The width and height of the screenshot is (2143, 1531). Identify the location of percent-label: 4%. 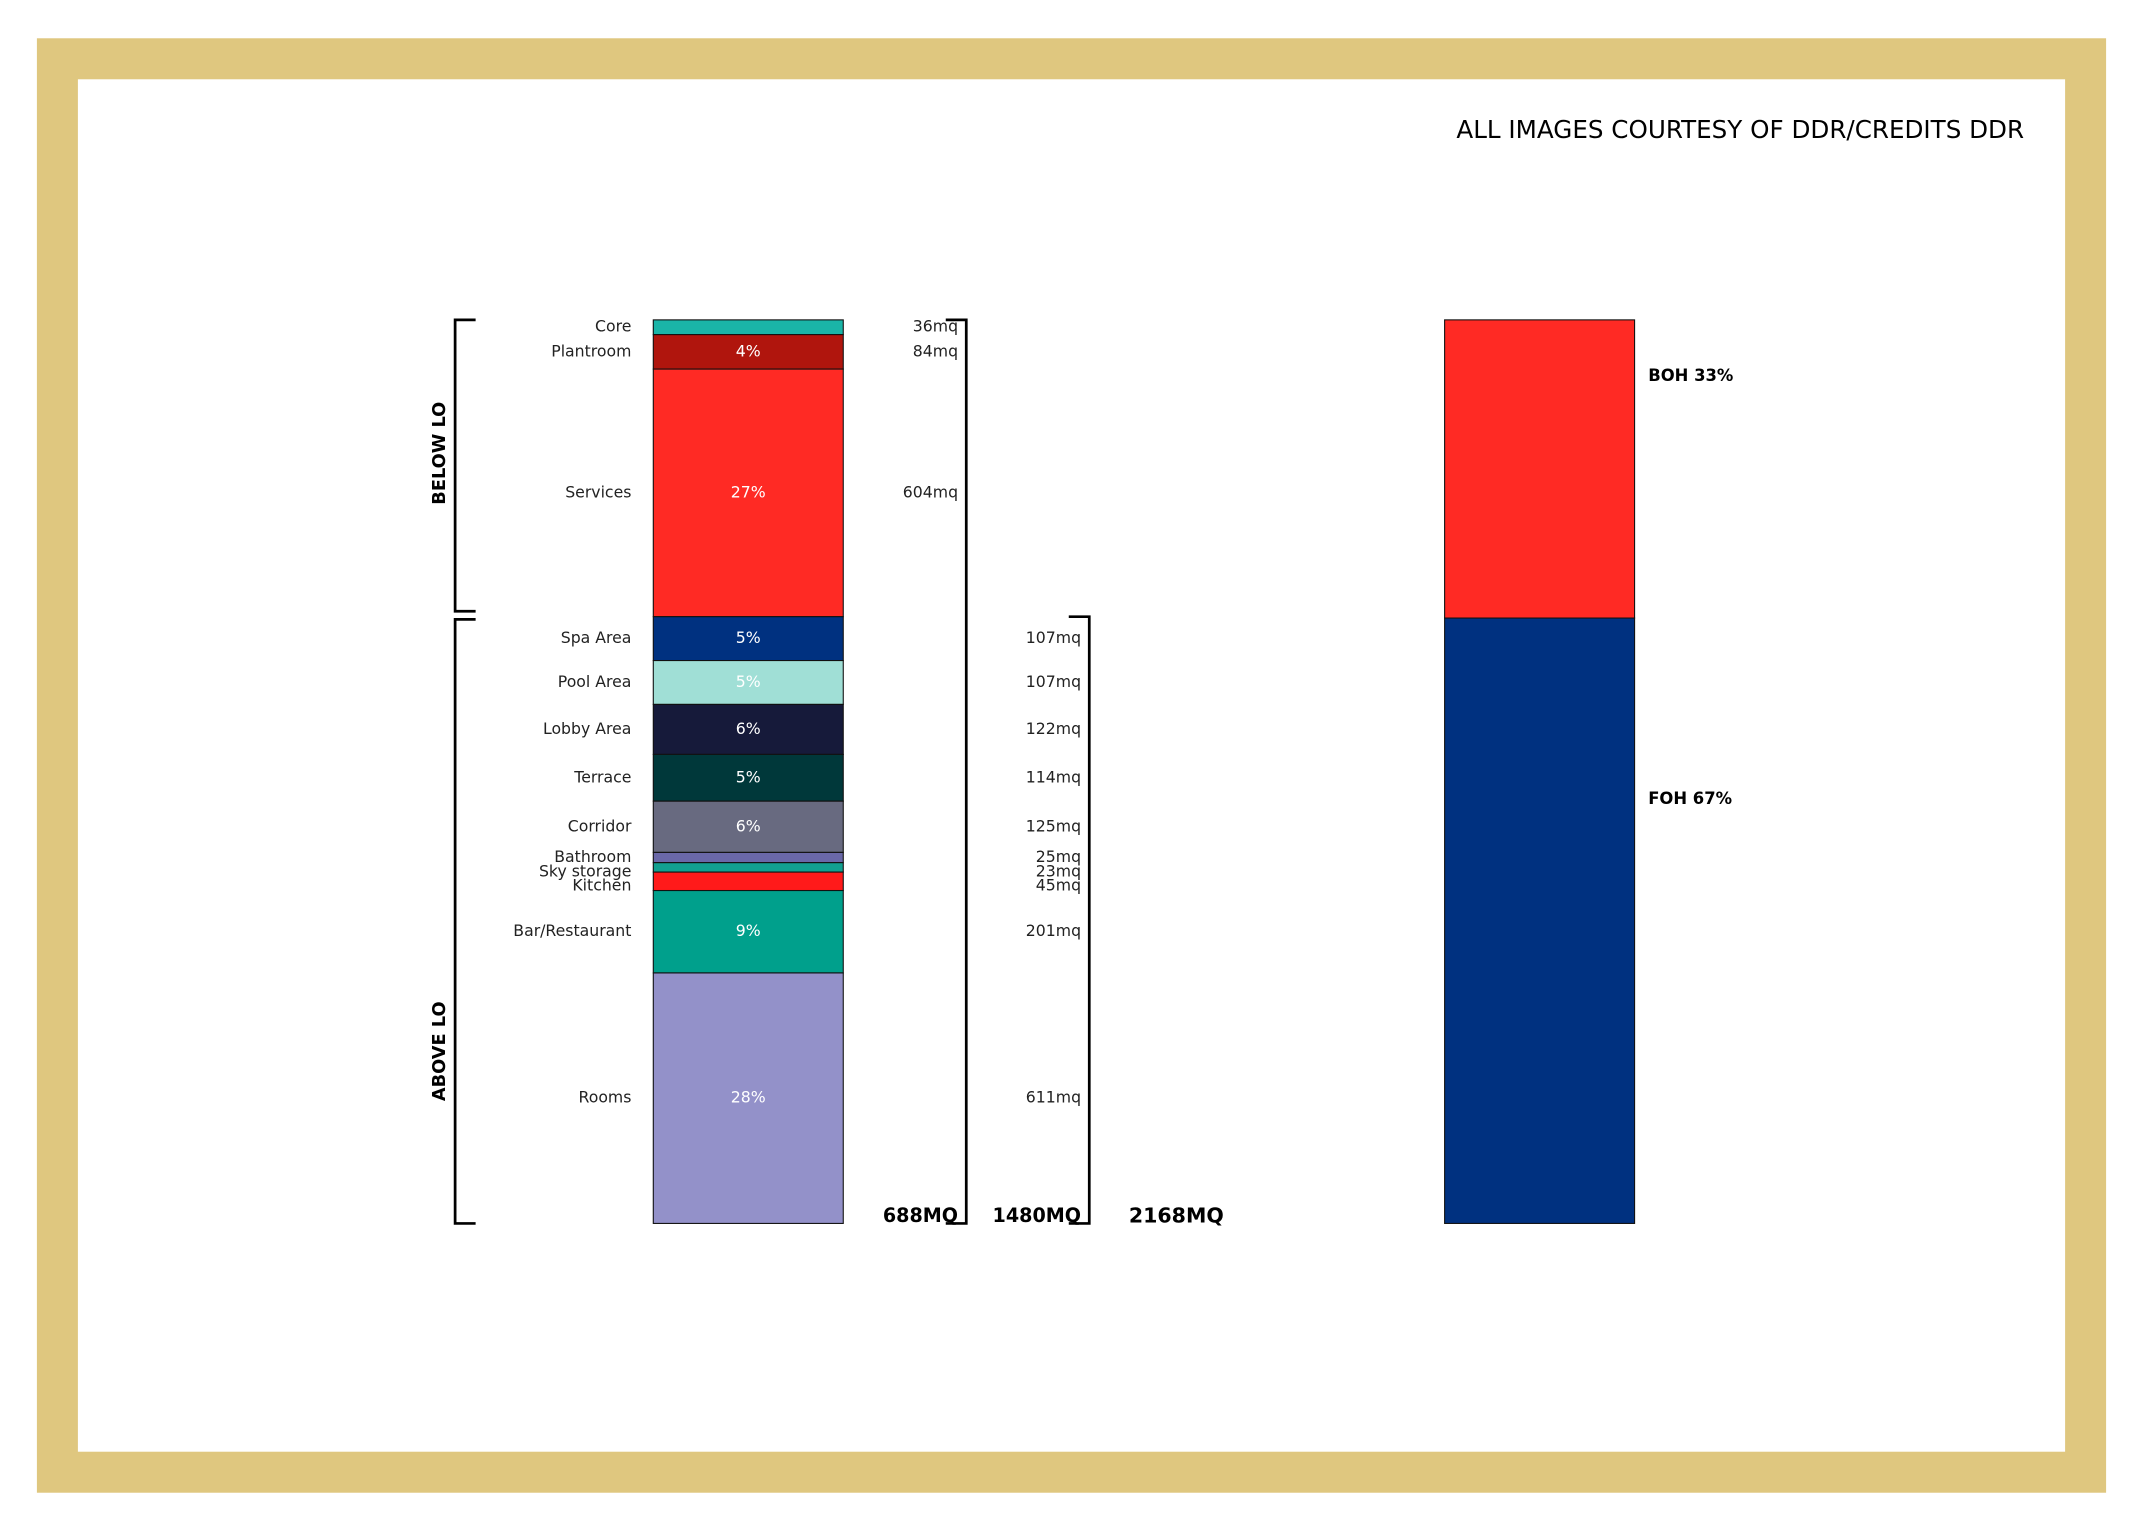
(748, 350).